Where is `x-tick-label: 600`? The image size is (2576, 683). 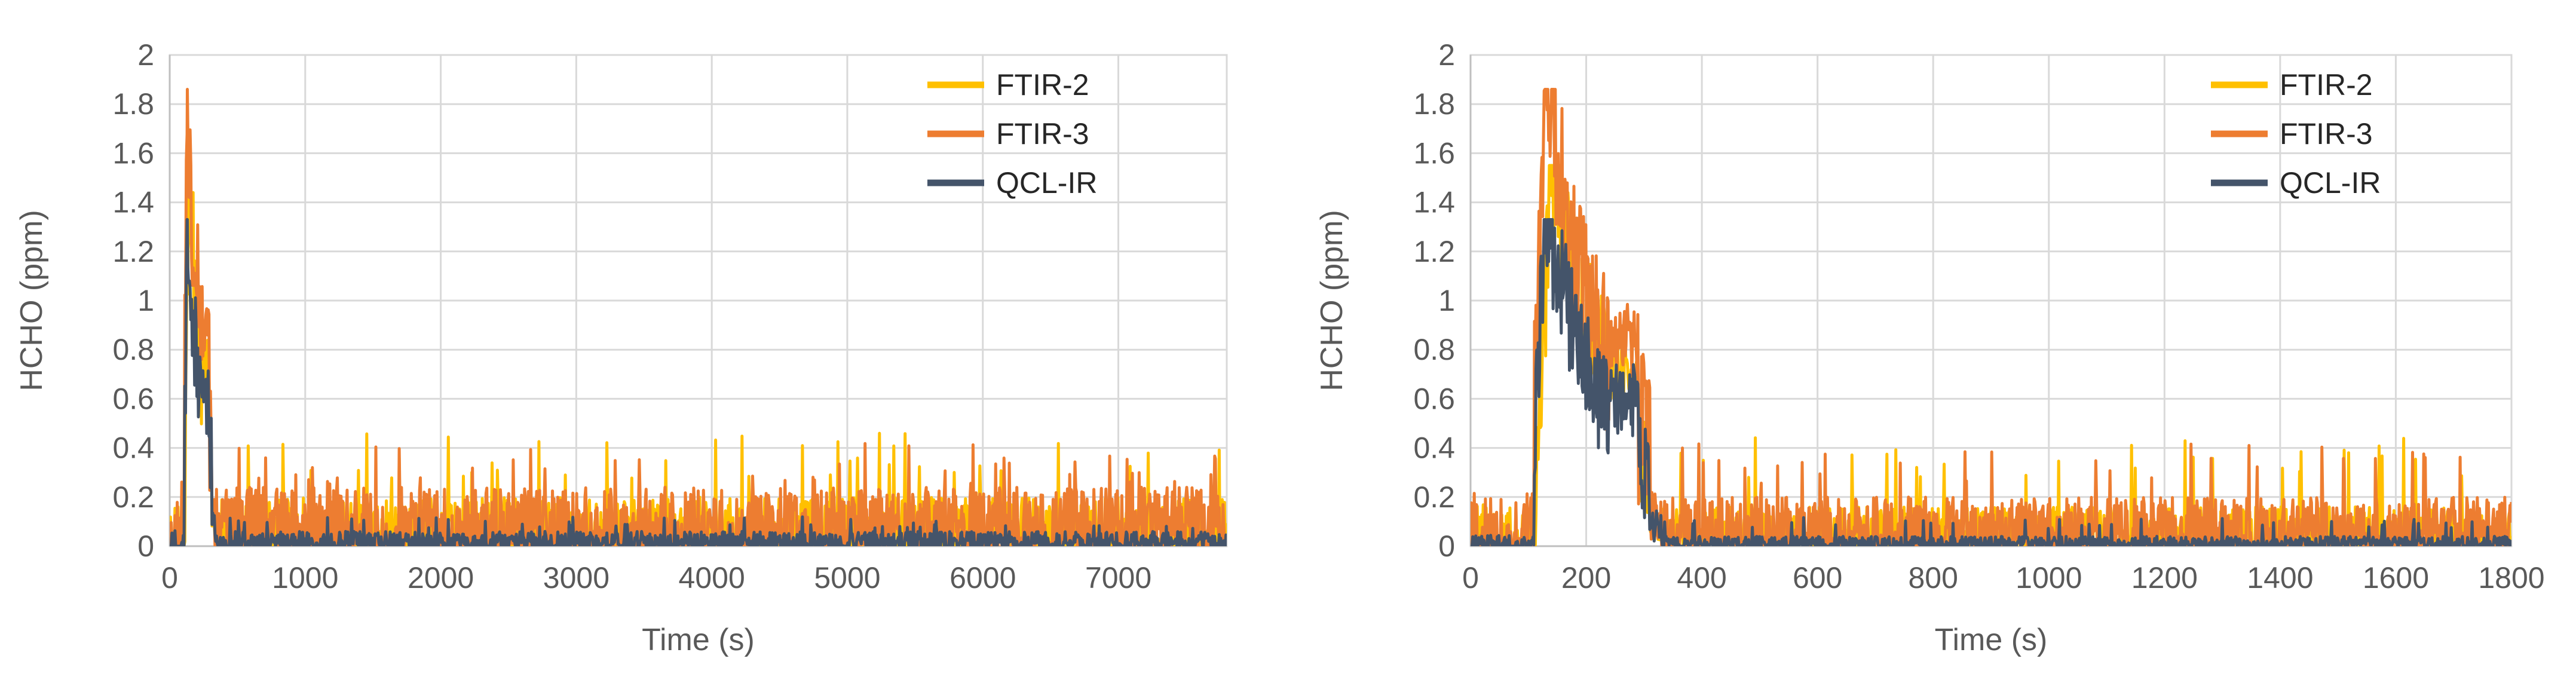 x-tick-label: 600 is located at coordinates (1818, 578).